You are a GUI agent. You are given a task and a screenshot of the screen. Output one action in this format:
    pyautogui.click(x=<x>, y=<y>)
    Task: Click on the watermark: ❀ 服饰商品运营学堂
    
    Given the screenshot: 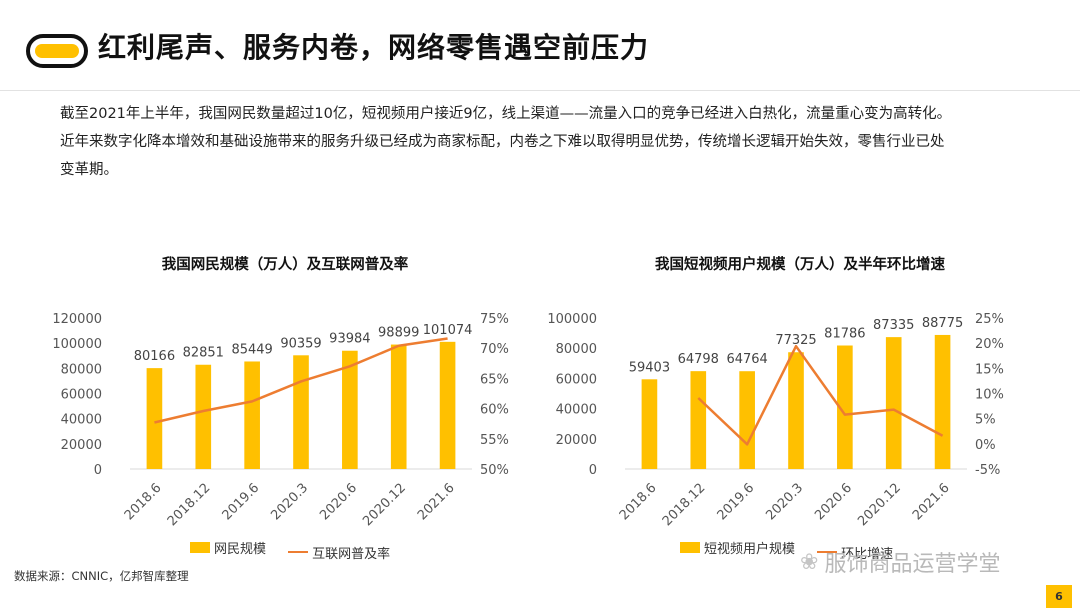 What is the action you would take?
    pyautogui.click(x=900, y=562)
    